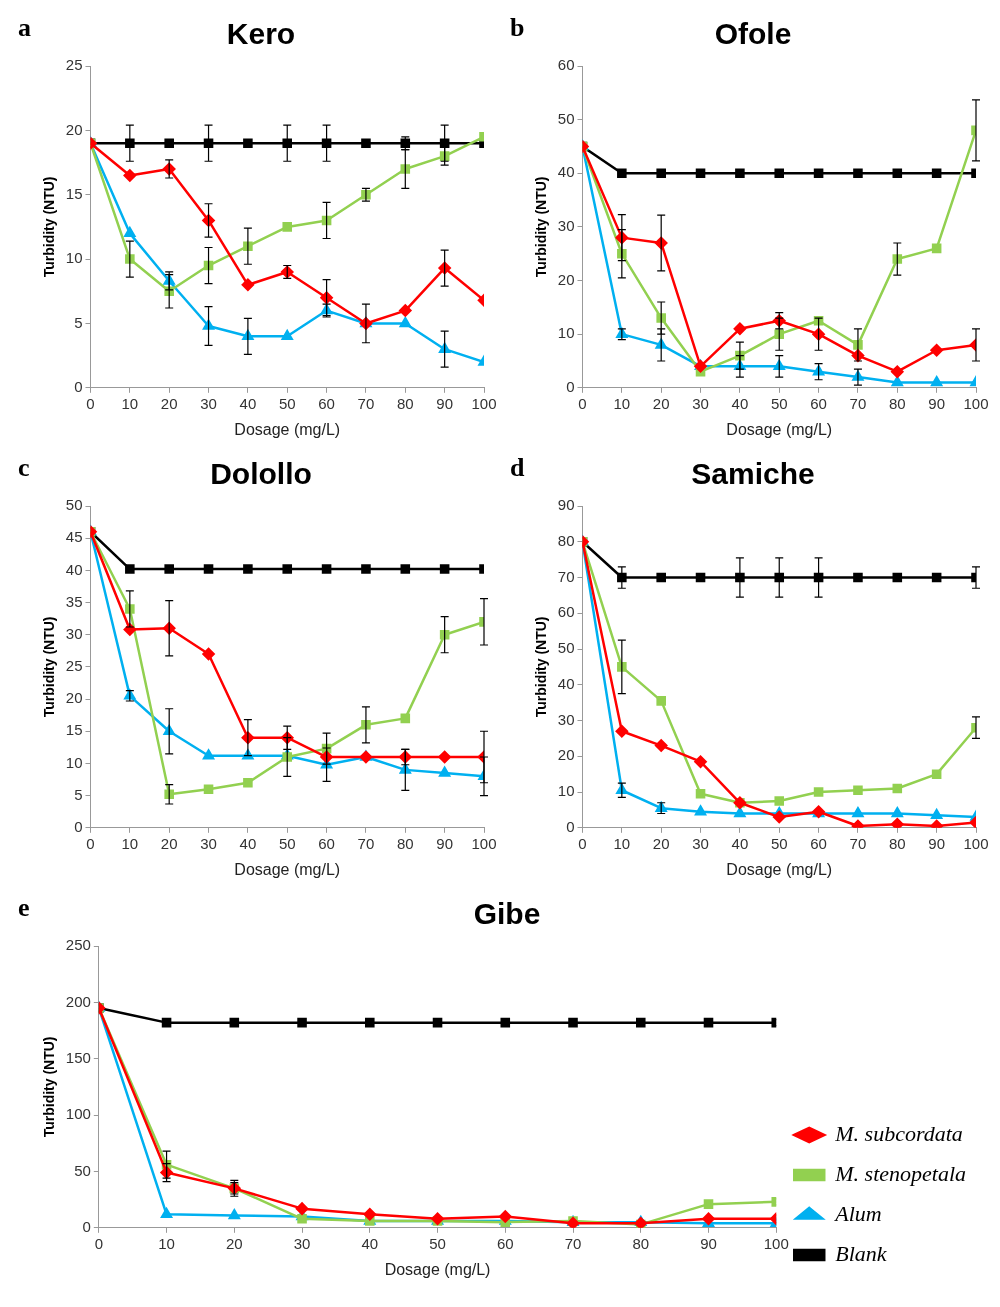  What do you see at coordinates (78, 1114) in the screenshot?
I see `y-tick-label: 100` at bounding box center [78, 1114].